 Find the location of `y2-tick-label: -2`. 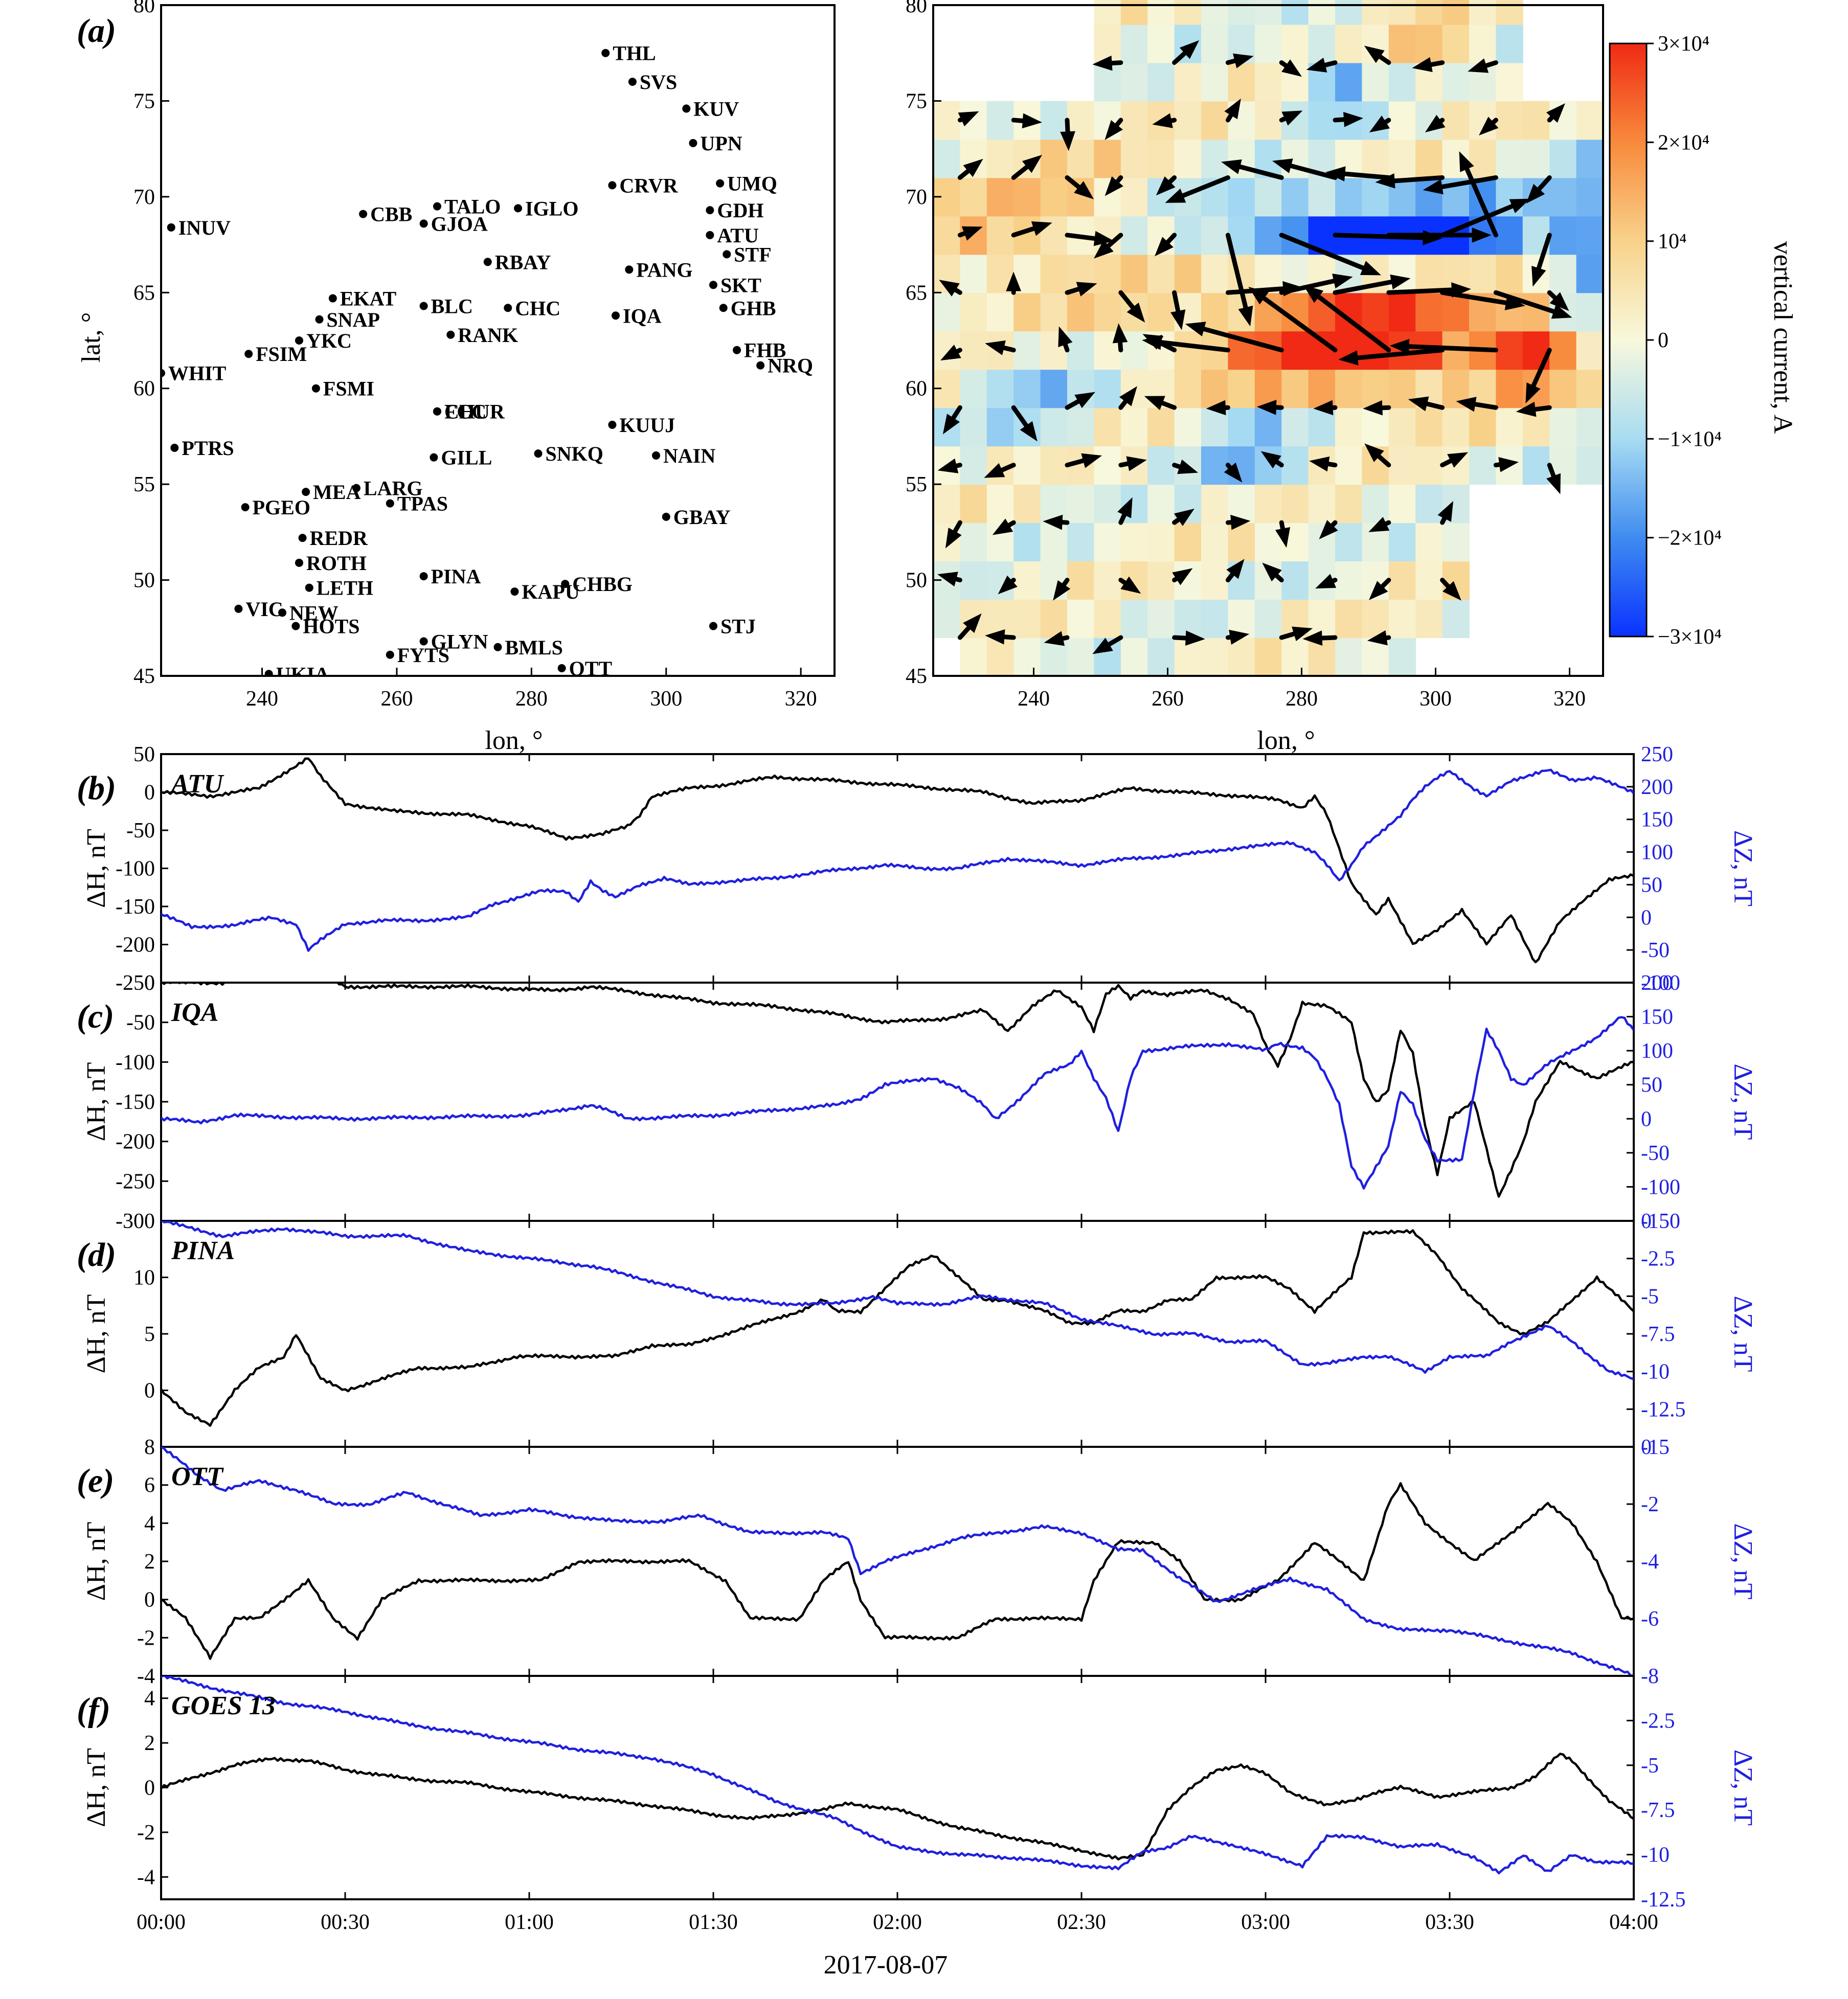

y2-tick-label: -2 is located at coordinates (1650, 1504).